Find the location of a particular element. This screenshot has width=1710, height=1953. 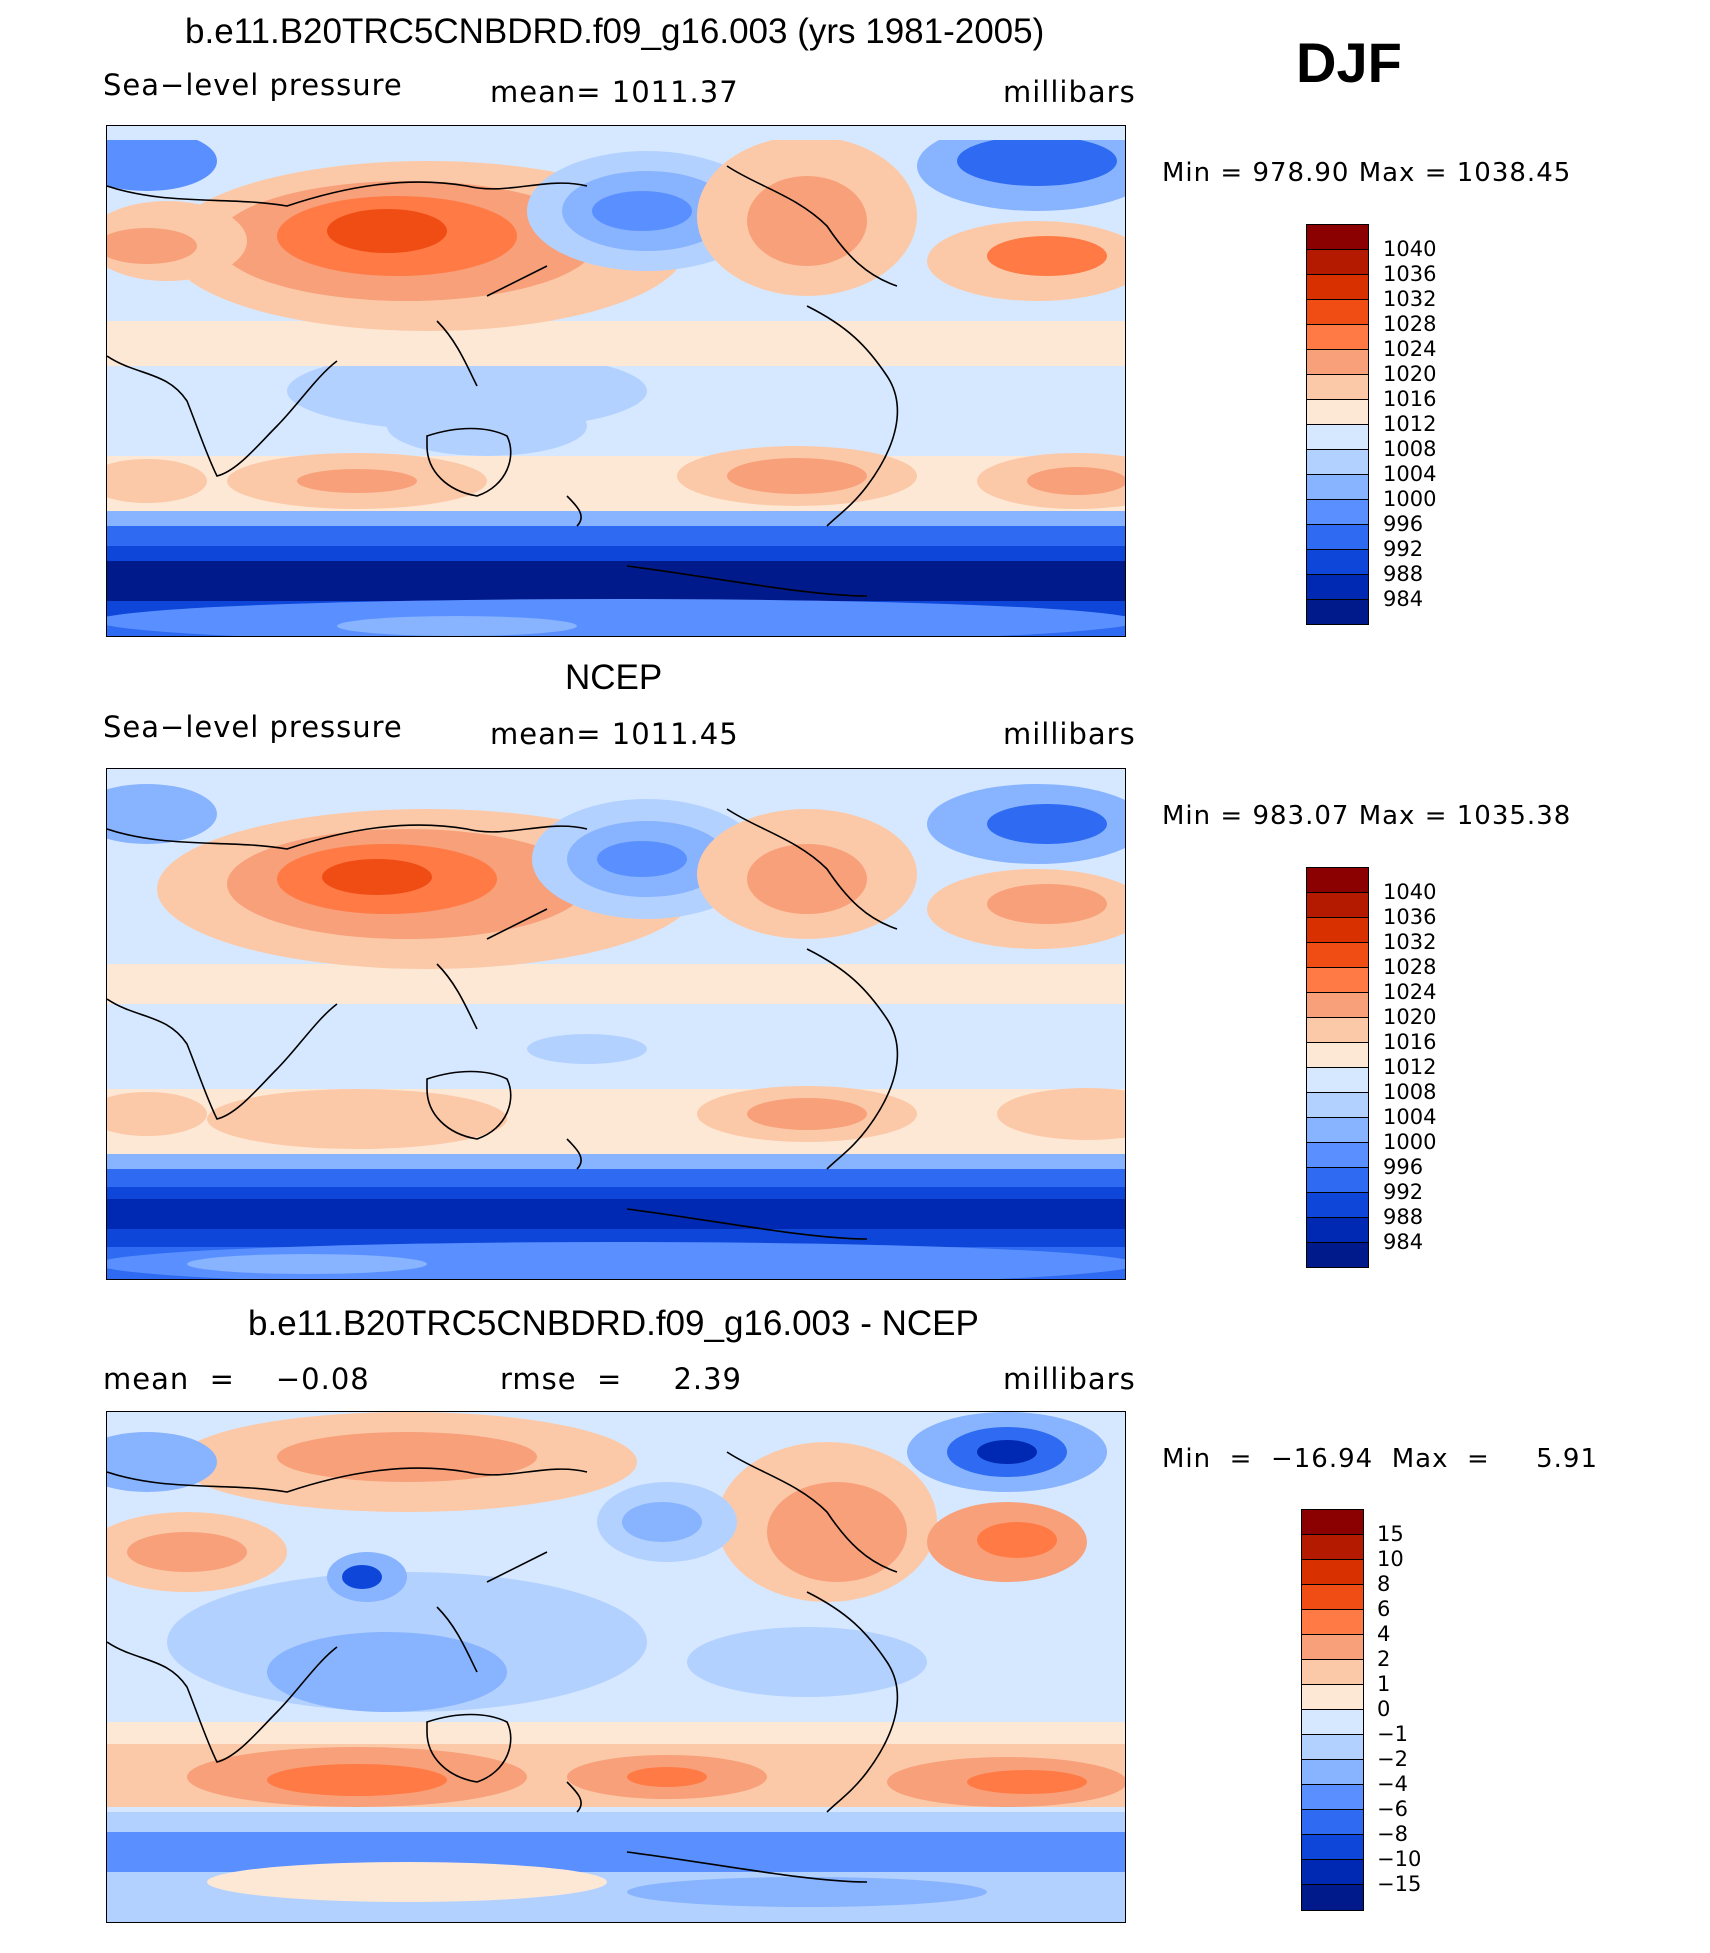

colorbar-label: 1 is located at coordinates (1384, 1684).